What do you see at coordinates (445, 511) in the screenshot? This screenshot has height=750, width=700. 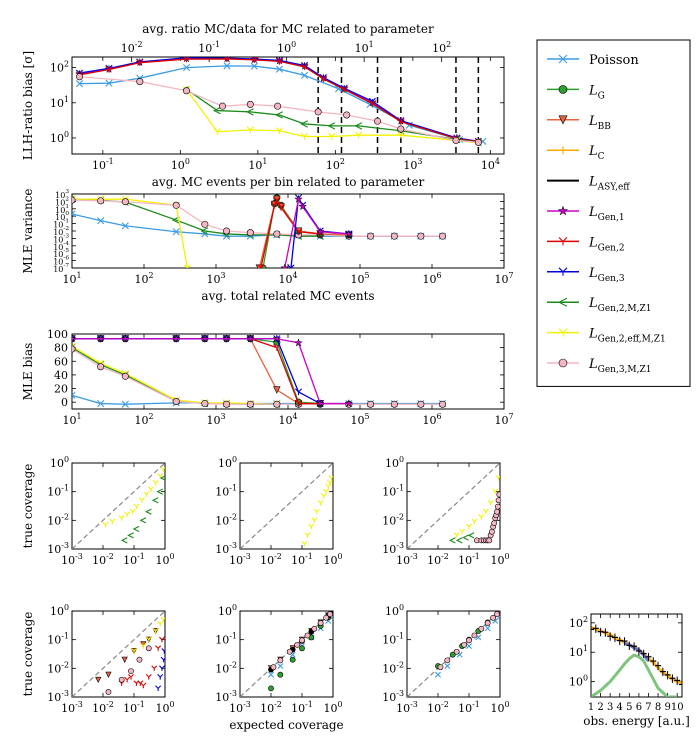 I see `panel-cov3: 10⁻³ 10⁻² 10⁻¹ 10⁰ 10⁻³ 10⁻² 10⁻¹ 10⁰` at bounding box center [445, 511].